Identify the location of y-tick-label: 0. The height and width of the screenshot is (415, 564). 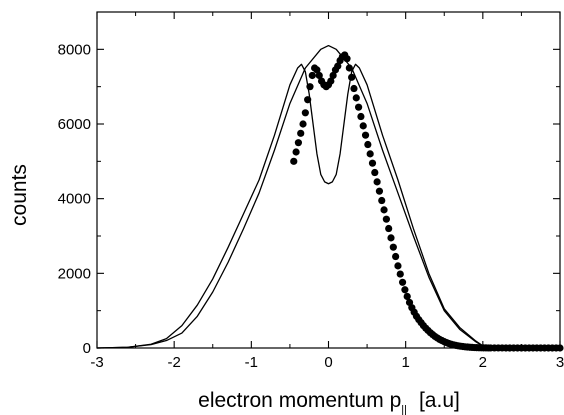
(87, 348).